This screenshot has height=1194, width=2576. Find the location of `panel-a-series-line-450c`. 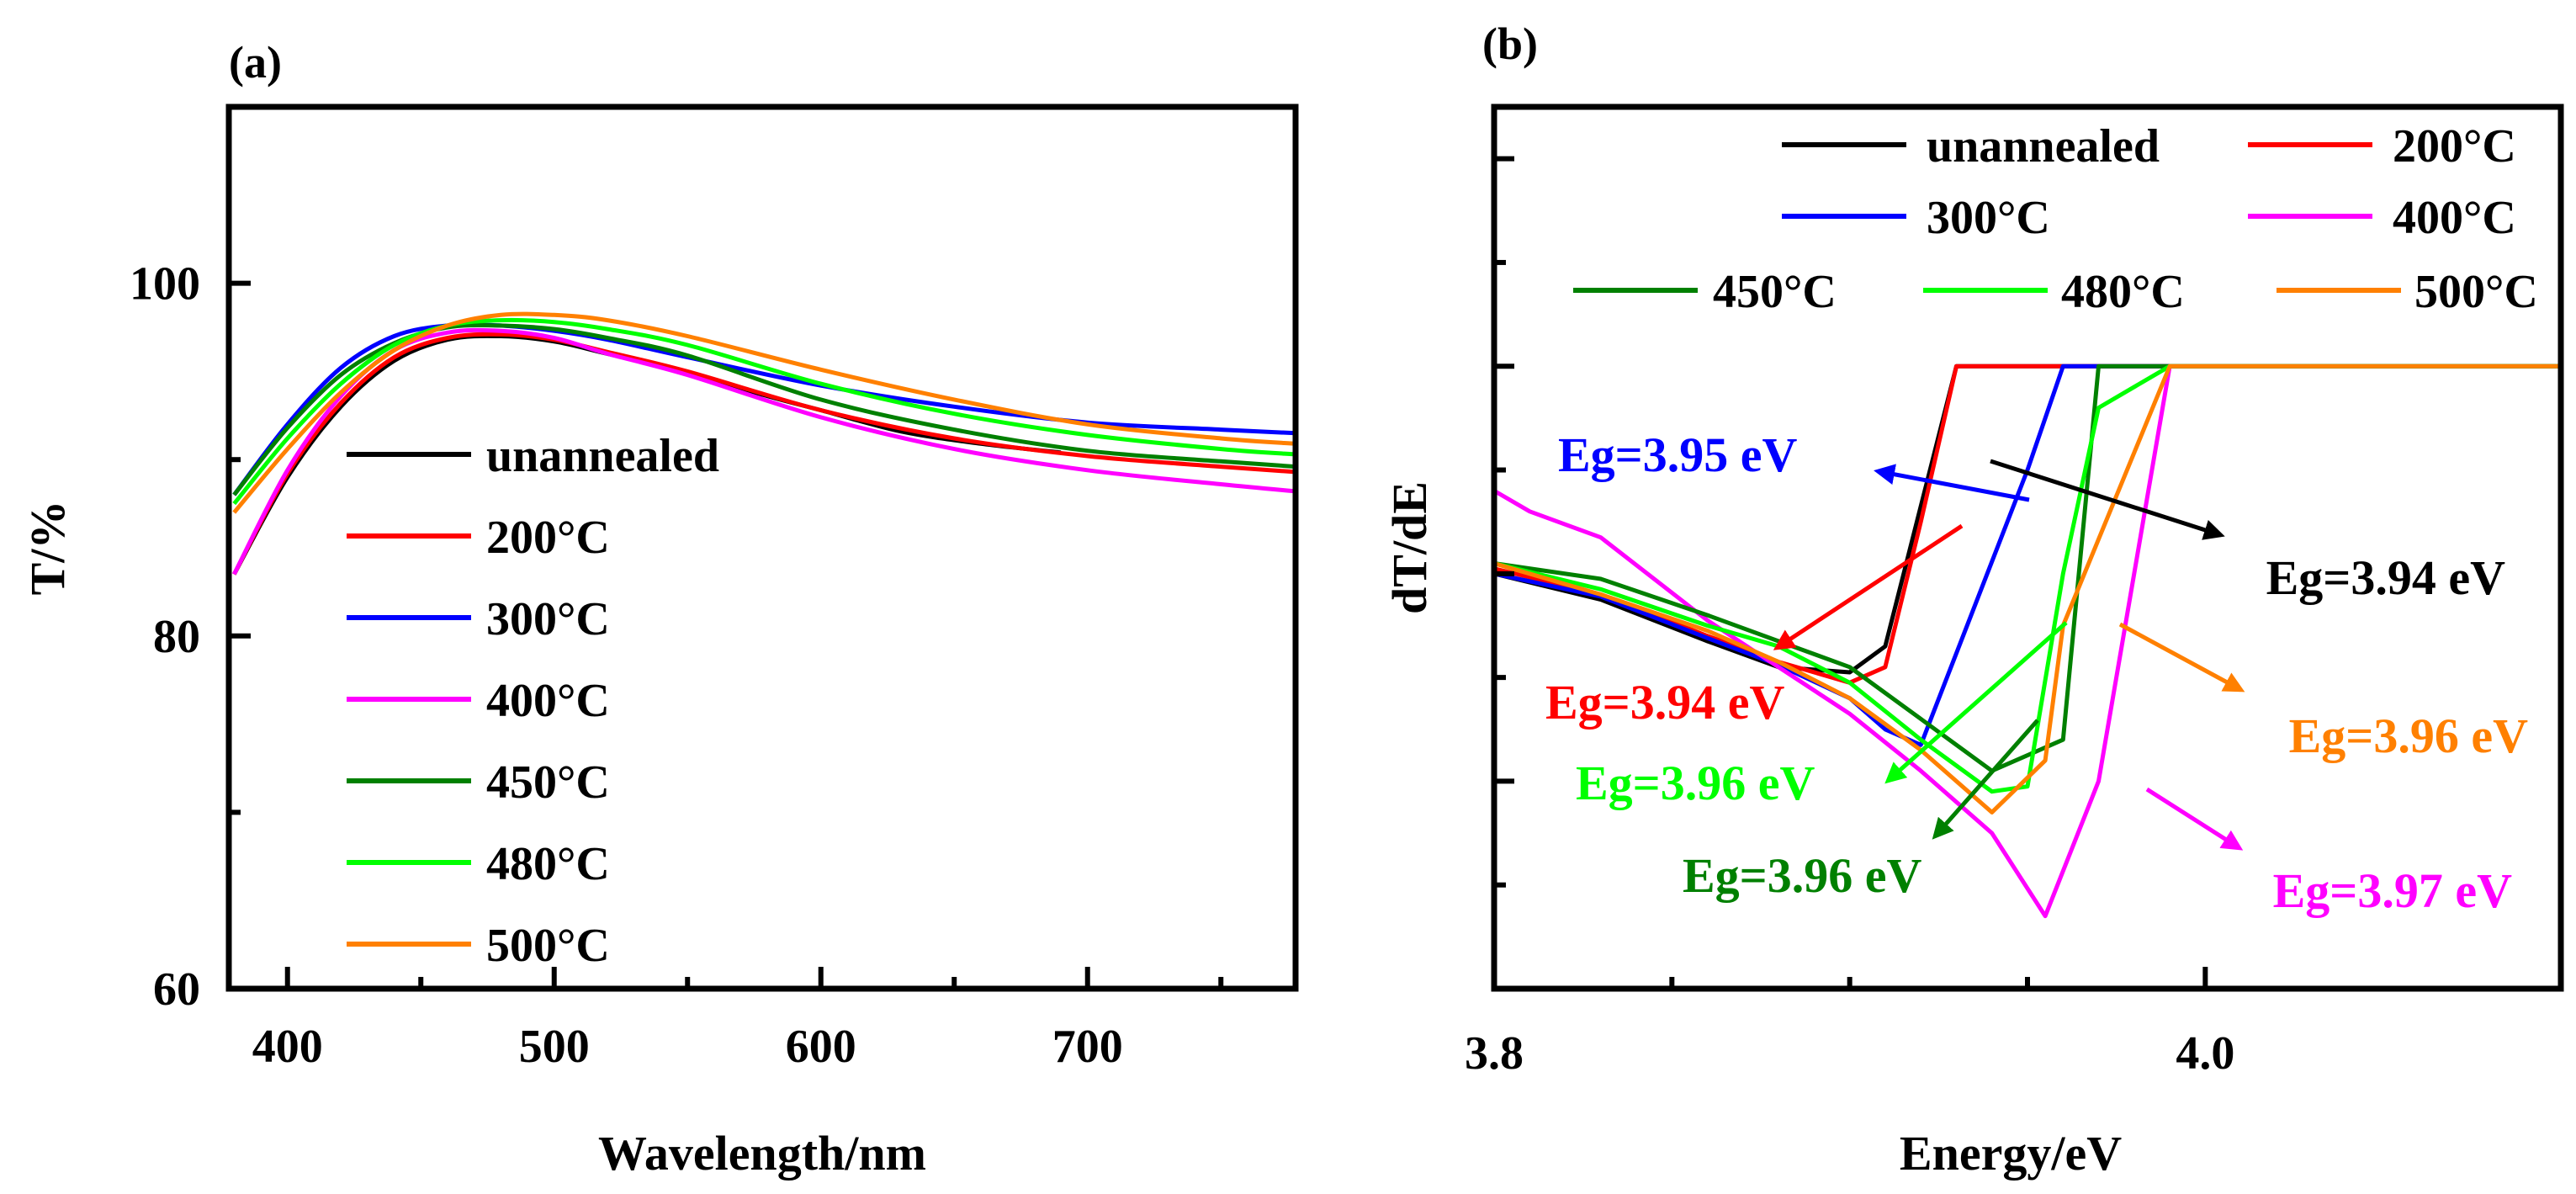

panel-a-series-line-450c is located at coordinates (764, 409).